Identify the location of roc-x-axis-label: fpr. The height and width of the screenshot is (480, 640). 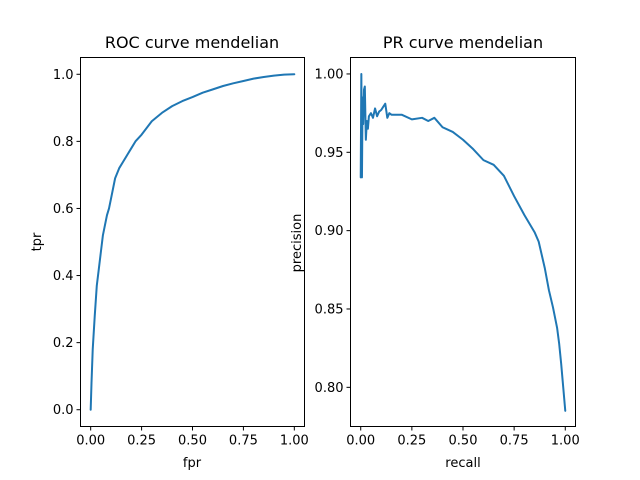
(192, 463).